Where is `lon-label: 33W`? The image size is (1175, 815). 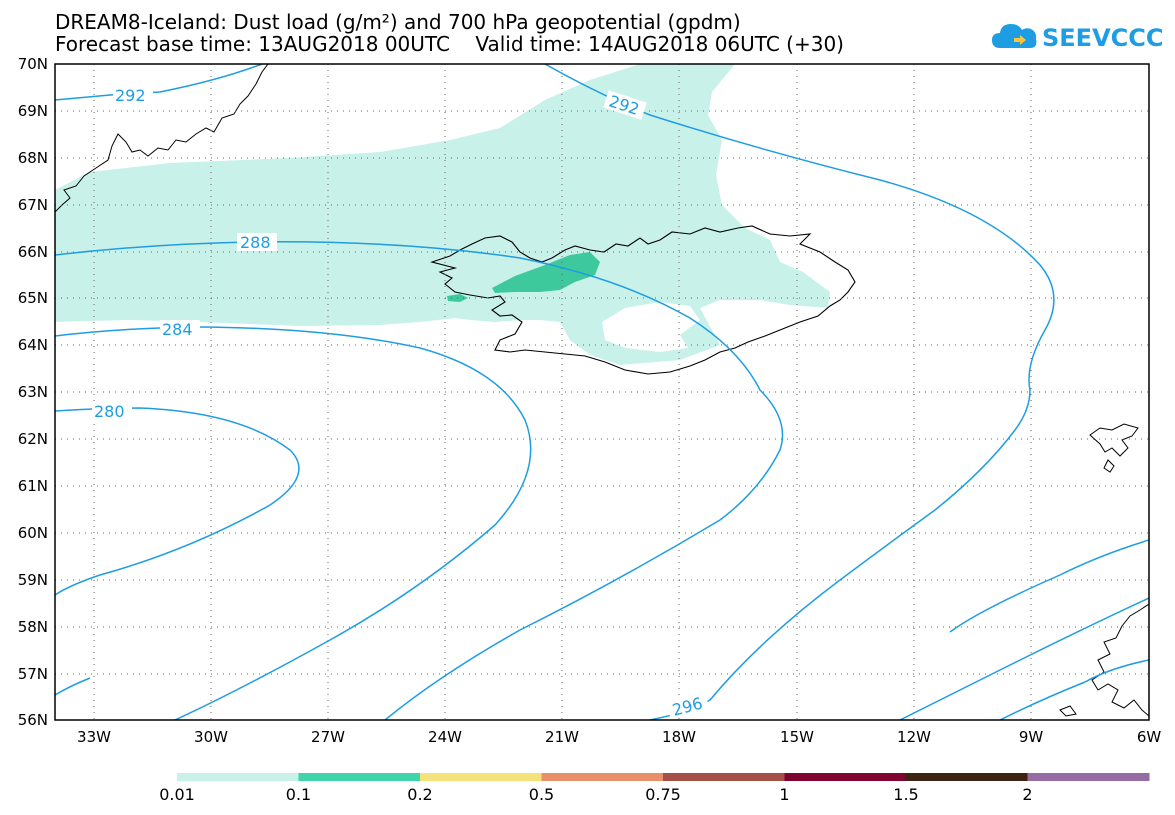
lon-label: 33W is located at coordinates (94, 737).